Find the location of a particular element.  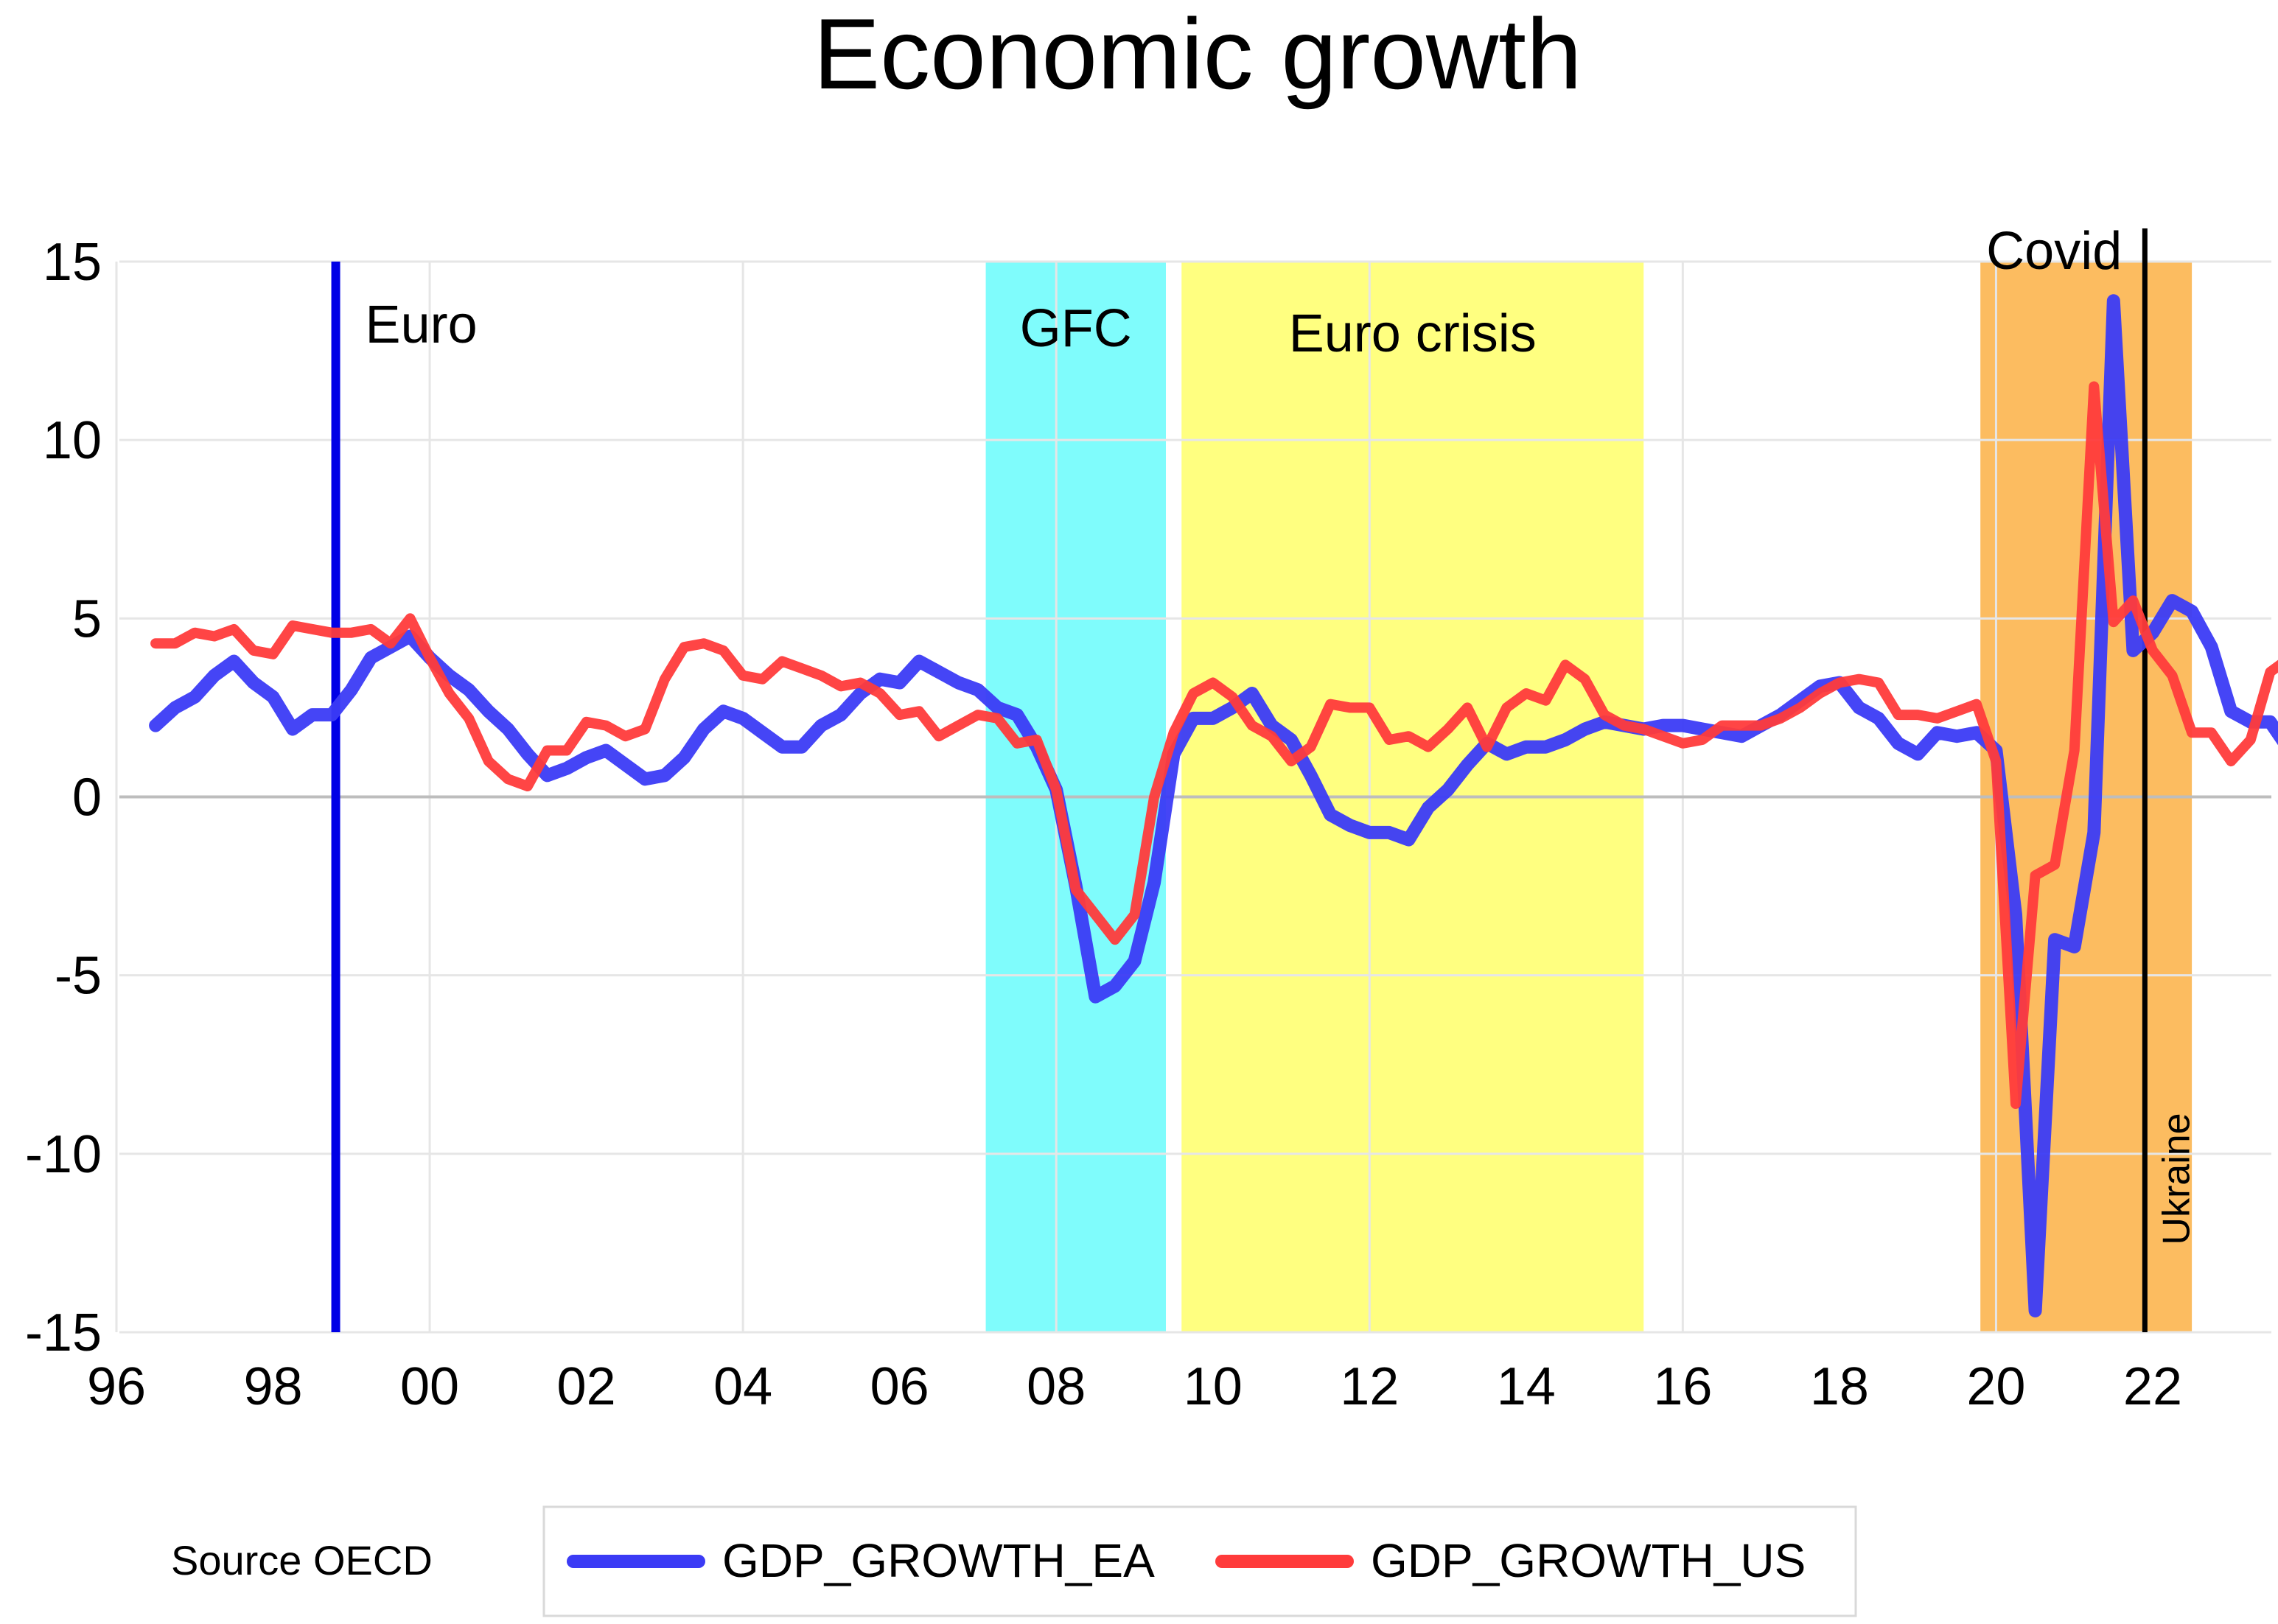

y-tick-label: -15 is located at coordinates (64, 1332).